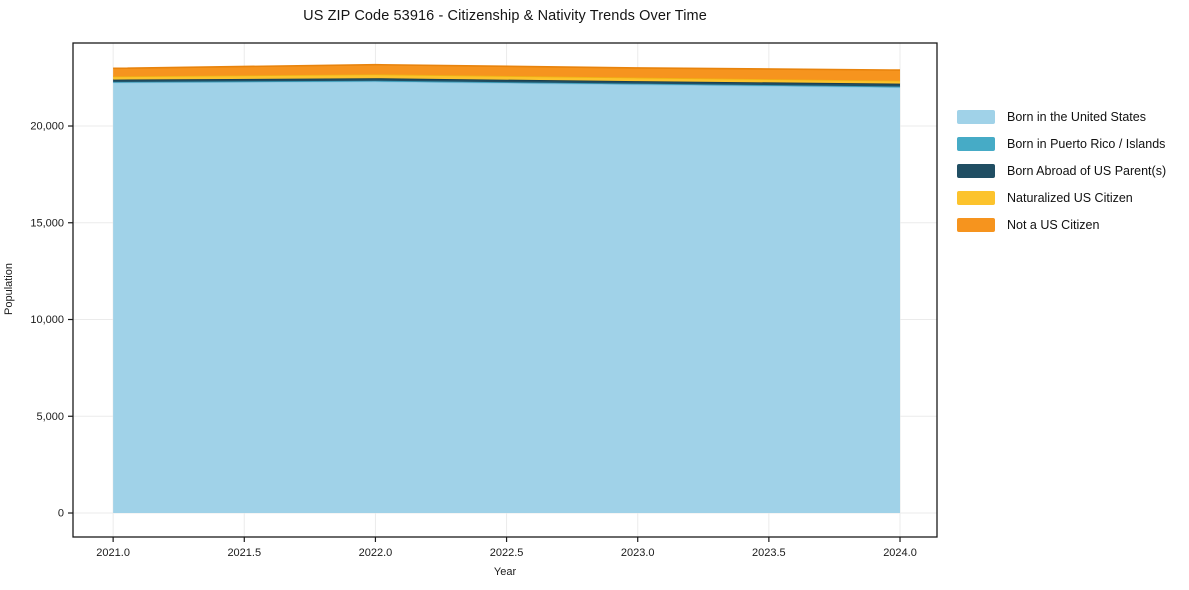 The image size is (1189, 590). Describe the element at coordinates (244, 553) in the screenshot. I see `x-tick-label: 2021.5` at that location.